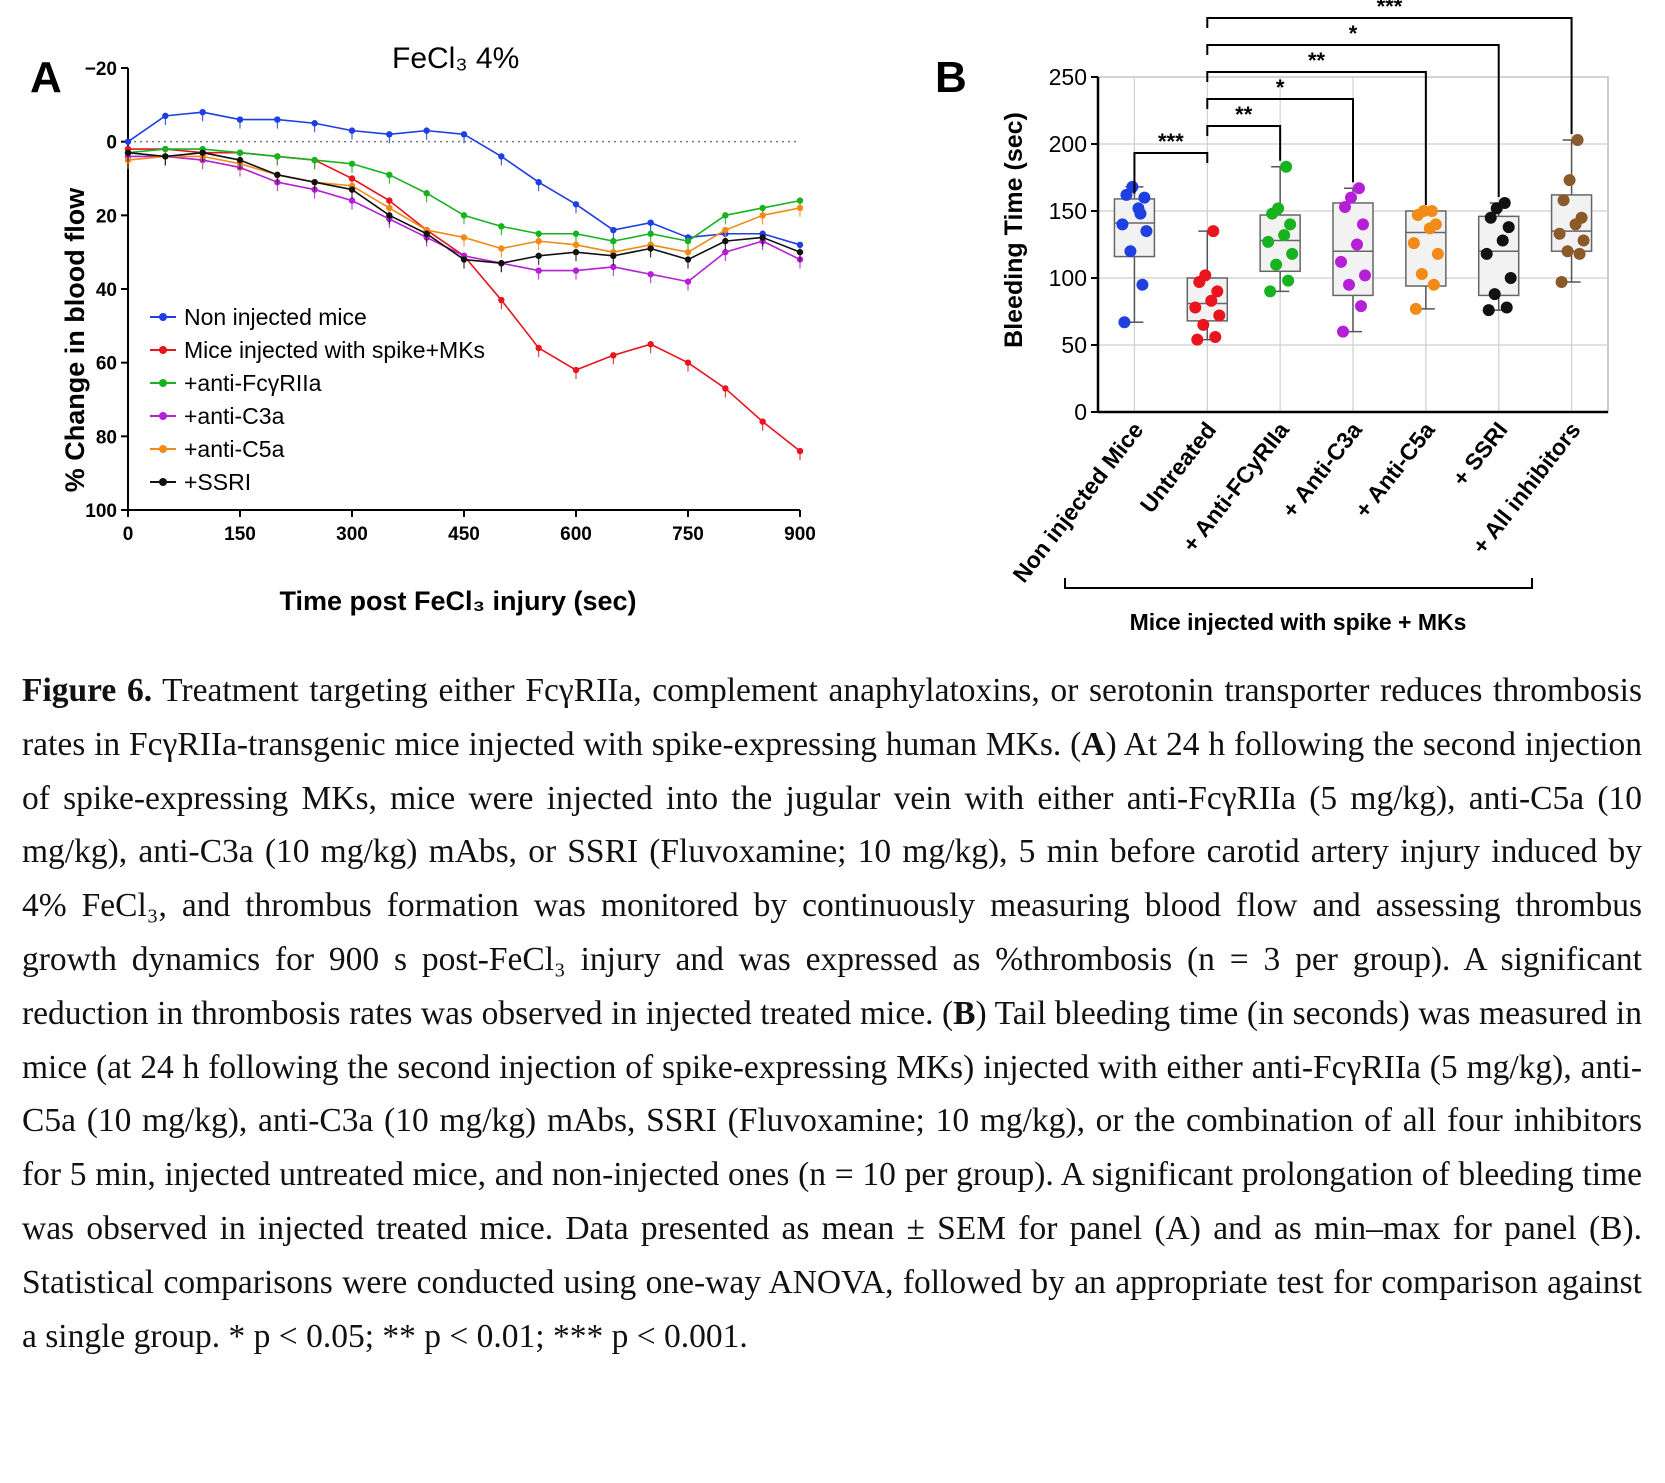 The width and height of the screenshot is (1665, 1483). I want to click on legend-entry-label: +anti-C3a, so click(234, 416).